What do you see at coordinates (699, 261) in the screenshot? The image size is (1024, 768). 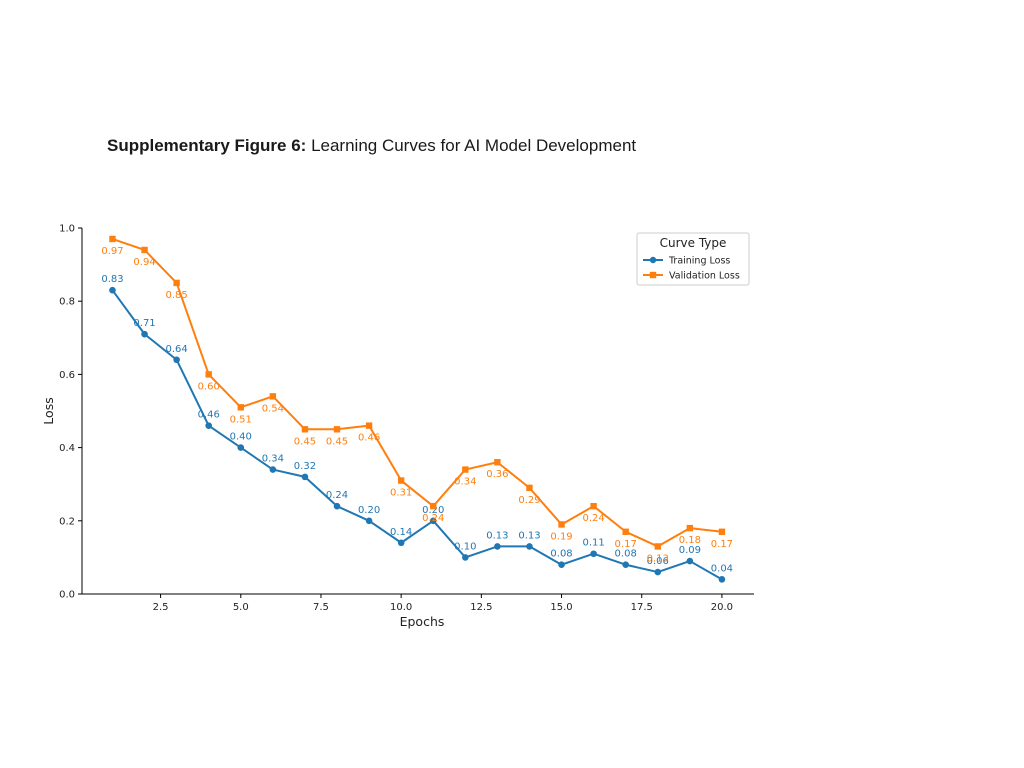 I see `legend-label-training: Training Loss` at bounding box center [699, 261].